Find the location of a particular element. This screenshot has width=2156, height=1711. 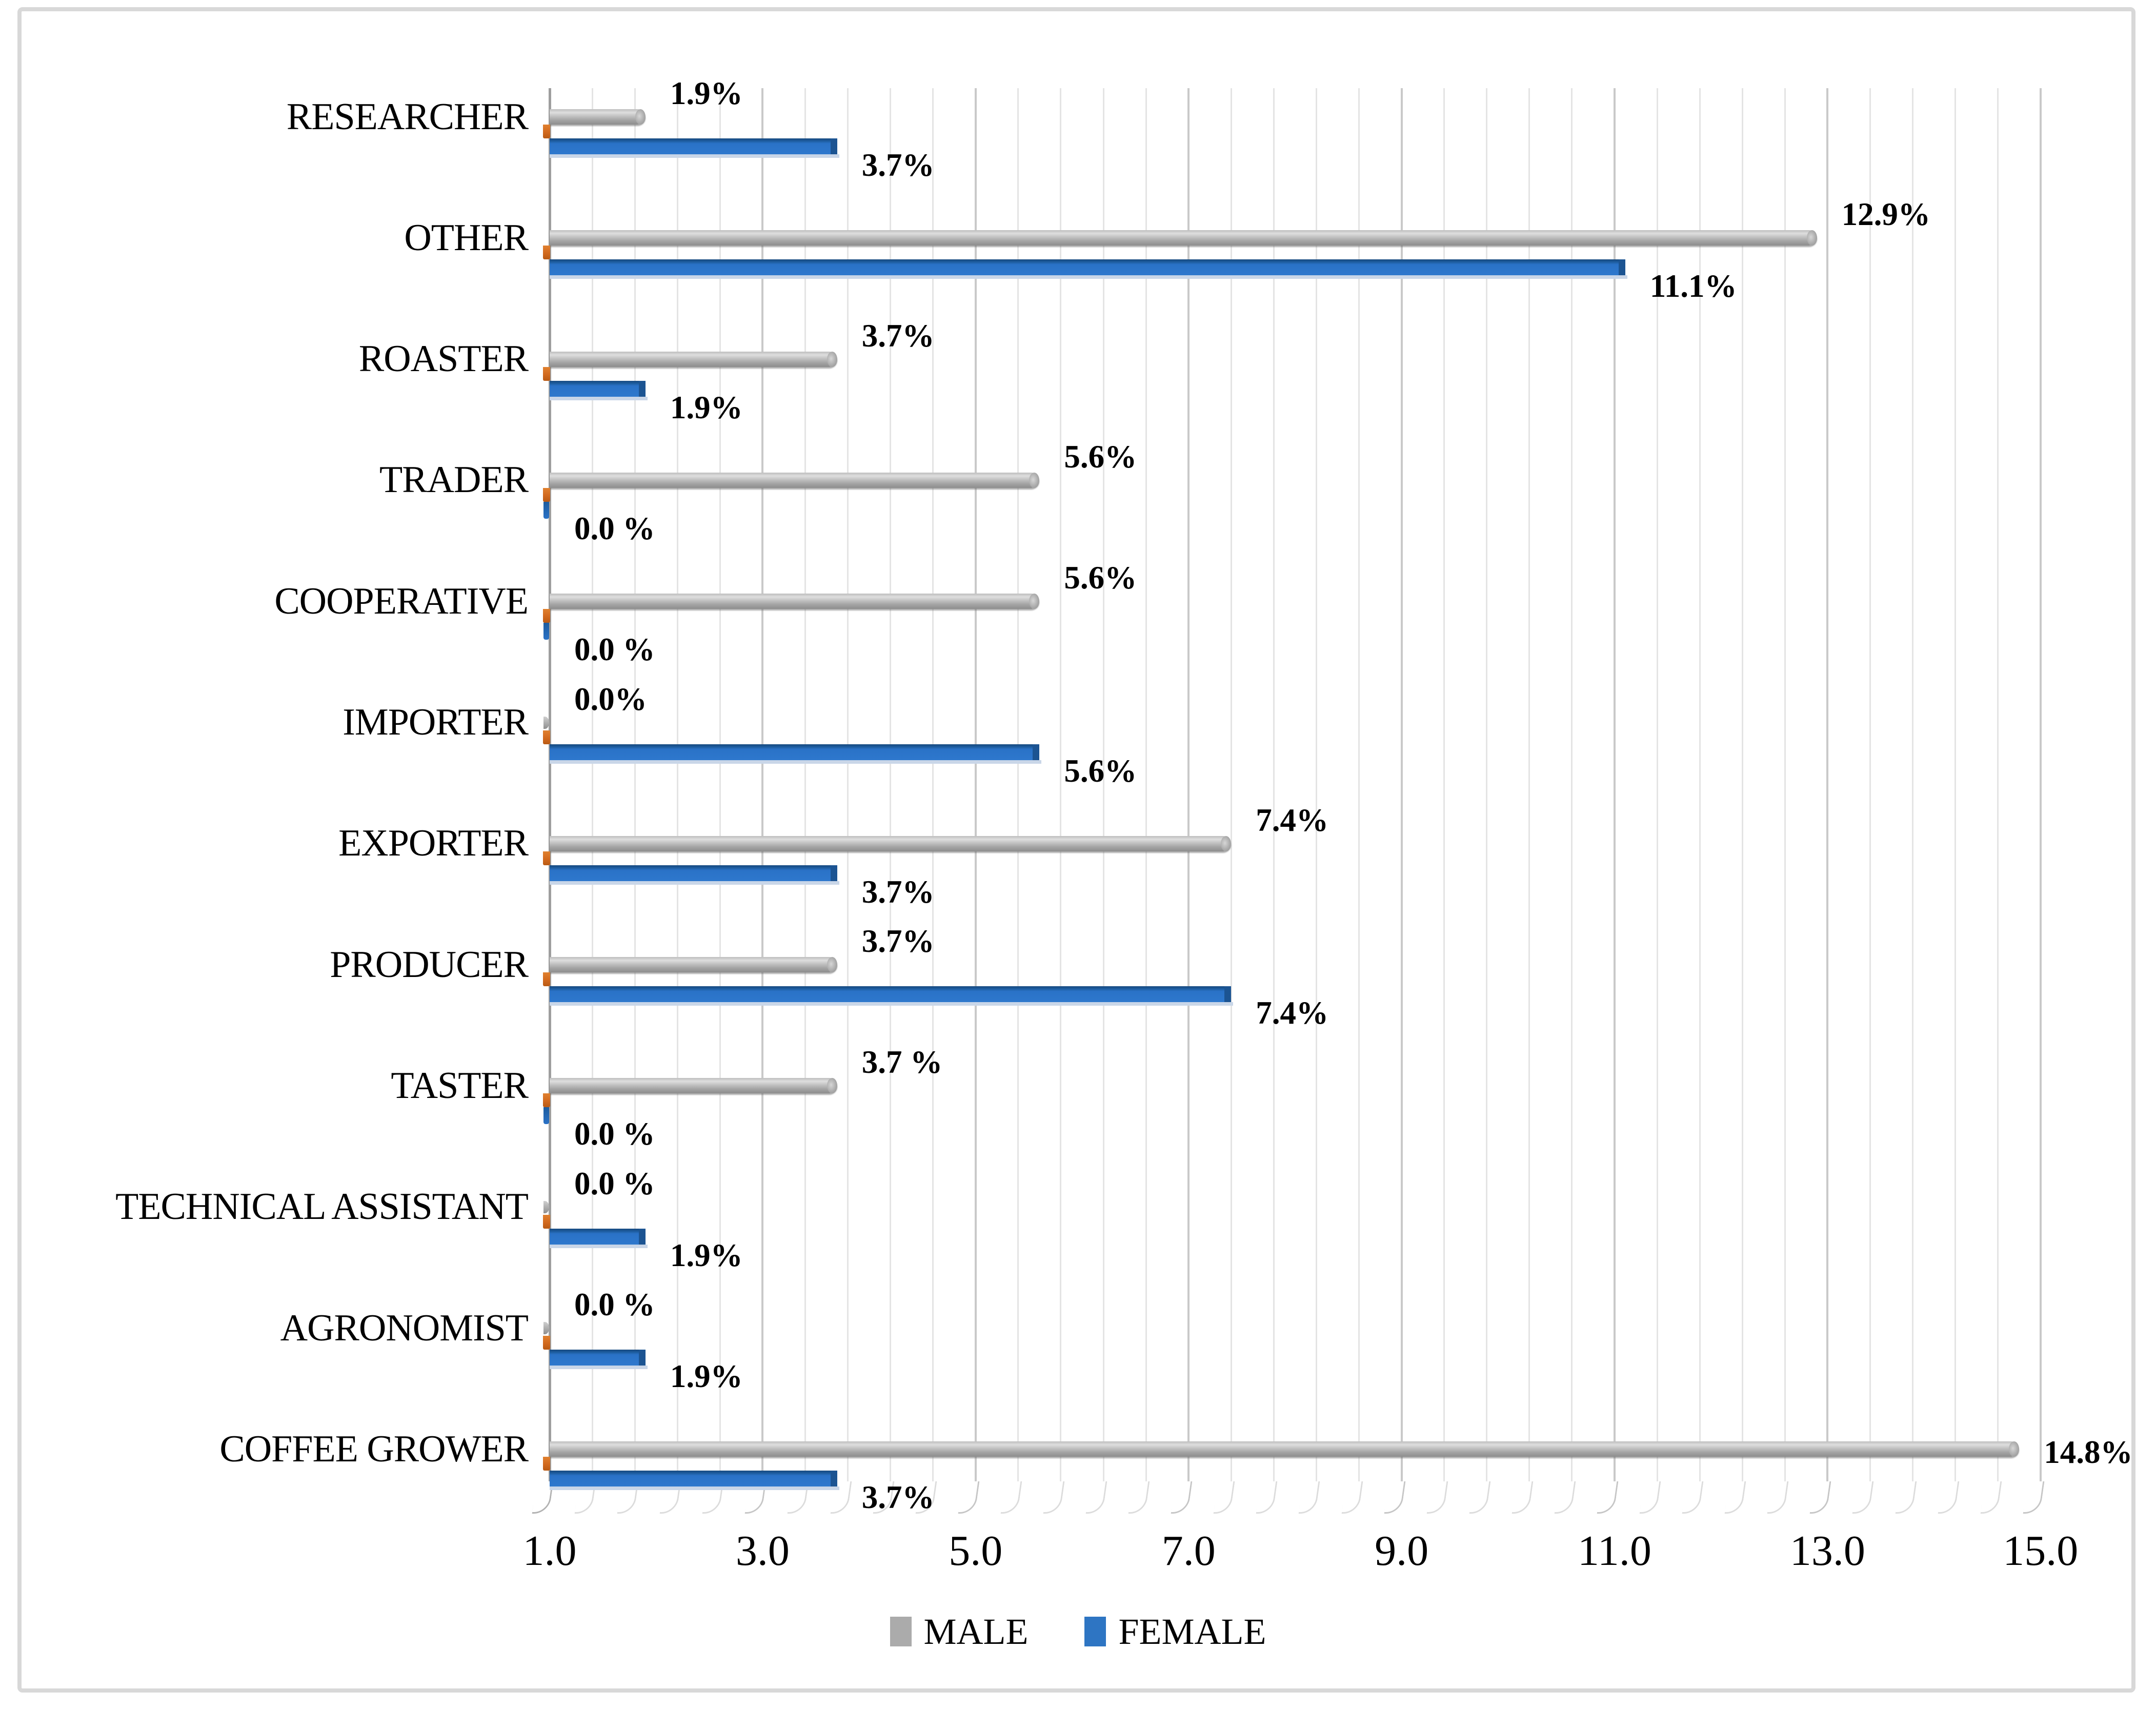

category-label: OTHER is located at coordinates (466, 237).